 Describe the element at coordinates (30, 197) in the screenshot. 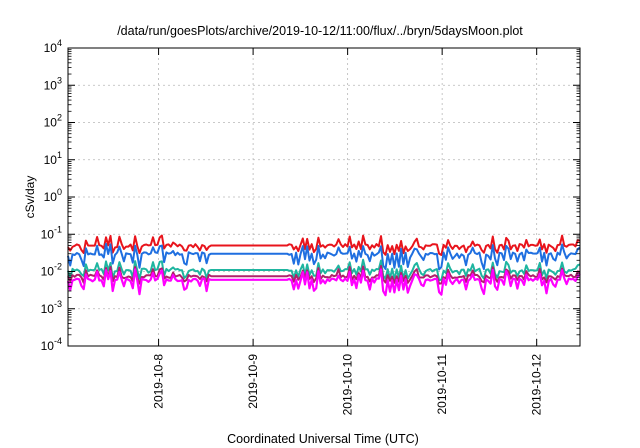

I see `y-axis-label: cSv/day` at that location.